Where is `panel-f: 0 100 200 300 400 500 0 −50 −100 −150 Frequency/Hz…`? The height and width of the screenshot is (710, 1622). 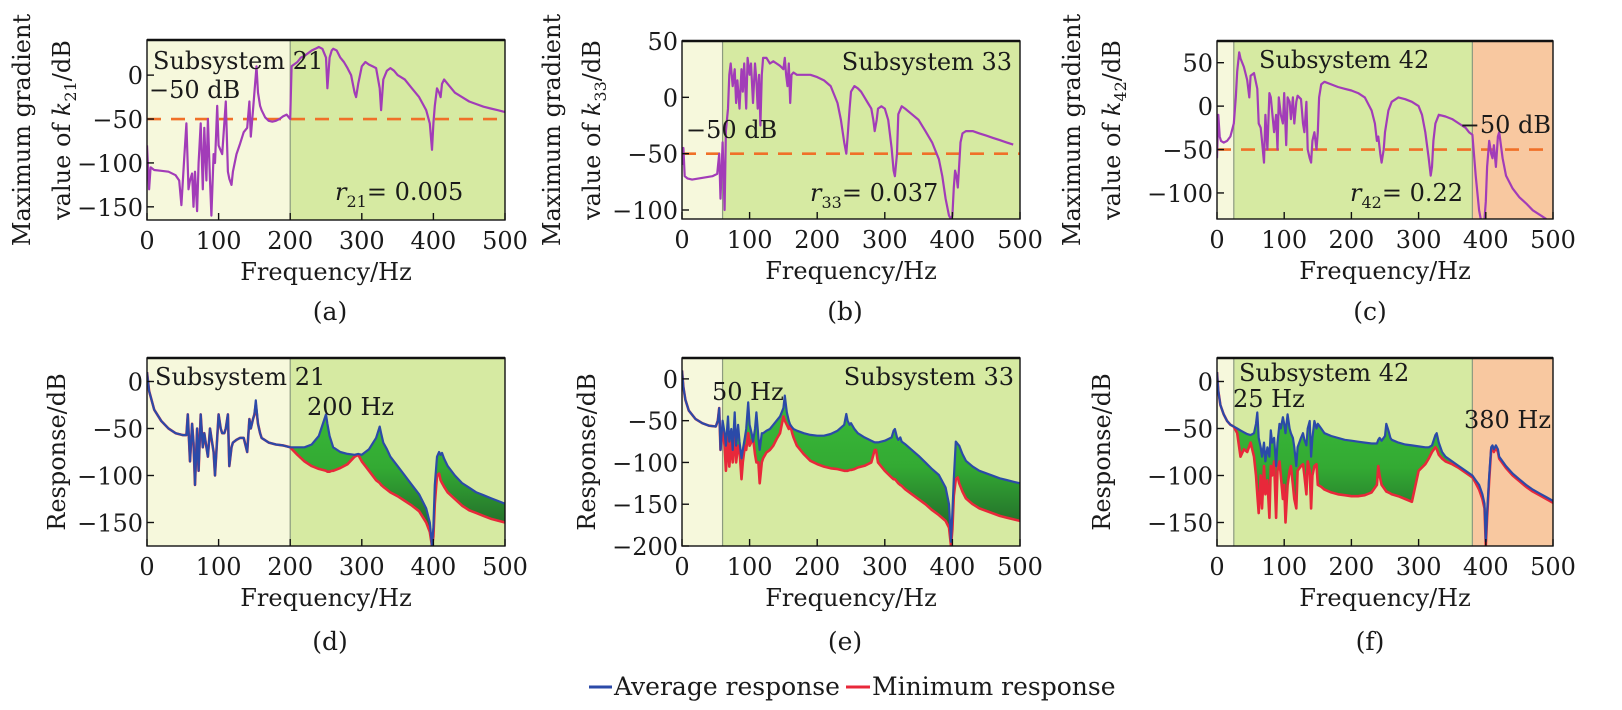
panel-f: 0 100 200 300 400 500 0 −50 −100 −150 Frequency/Hz… is located at coordinates (1332, 506).